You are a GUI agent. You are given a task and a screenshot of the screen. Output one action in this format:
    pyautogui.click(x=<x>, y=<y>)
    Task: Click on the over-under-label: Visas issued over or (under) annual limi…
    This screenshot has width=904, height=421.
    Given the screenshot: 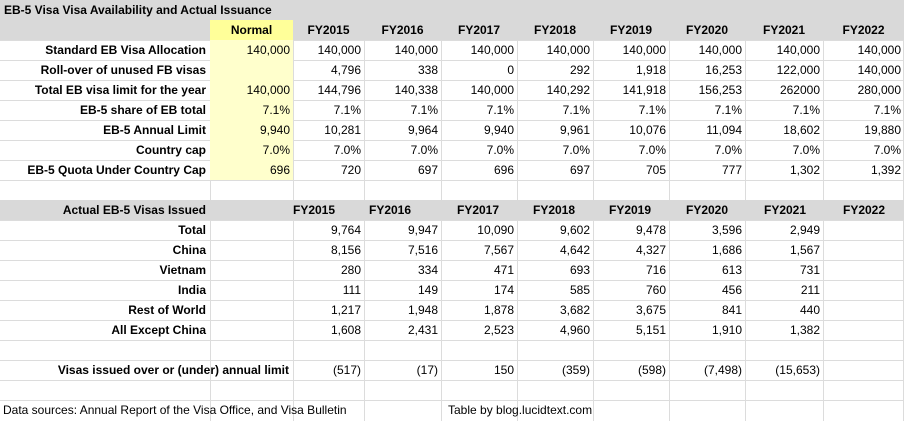 What is the action you would take?
    pyautogui.click(x=173, y=370)
    